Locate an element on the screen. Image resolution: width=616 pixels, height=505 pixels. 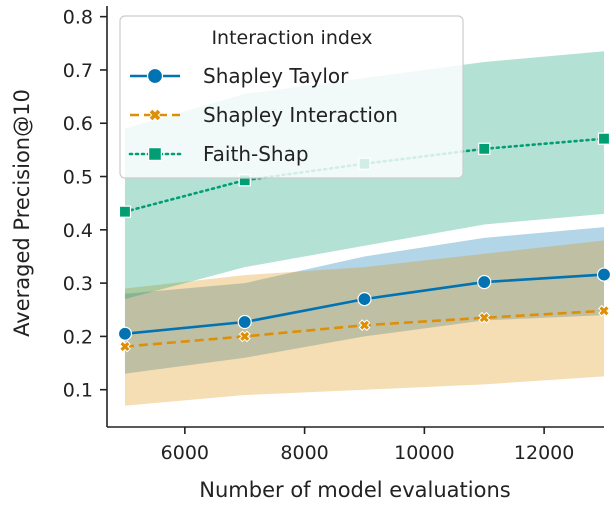
shapley-interaction-legend-label: Shapley Interaction is located at coordinates (300, 115).